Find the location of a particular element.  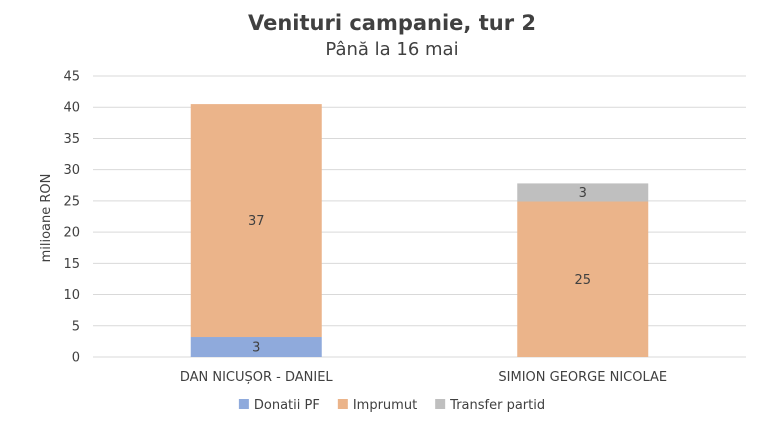

data-label: 25 is located at coordinates (582, 280).